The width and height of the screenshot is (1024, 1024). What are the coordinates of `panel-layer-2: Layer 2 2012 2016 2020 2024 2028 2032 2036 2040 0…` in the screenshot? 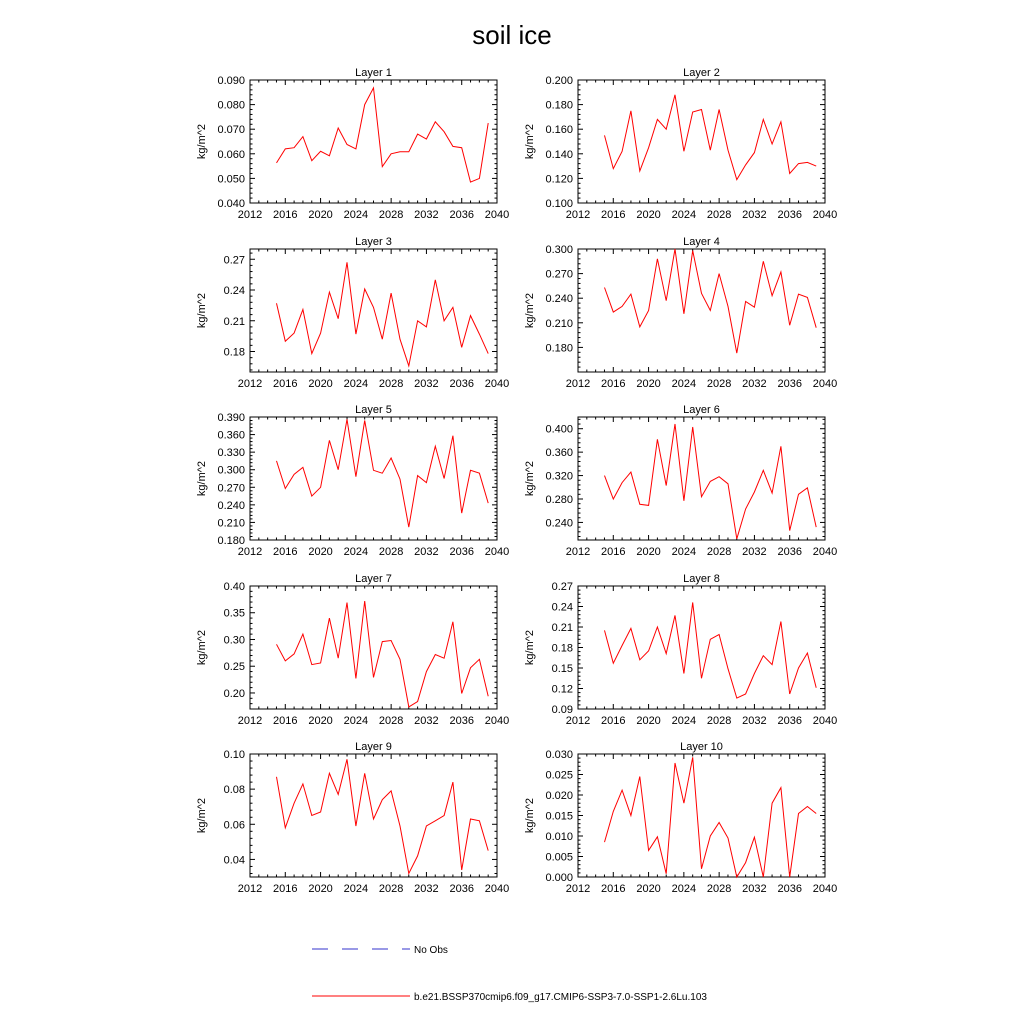 It's located at (680, 144).